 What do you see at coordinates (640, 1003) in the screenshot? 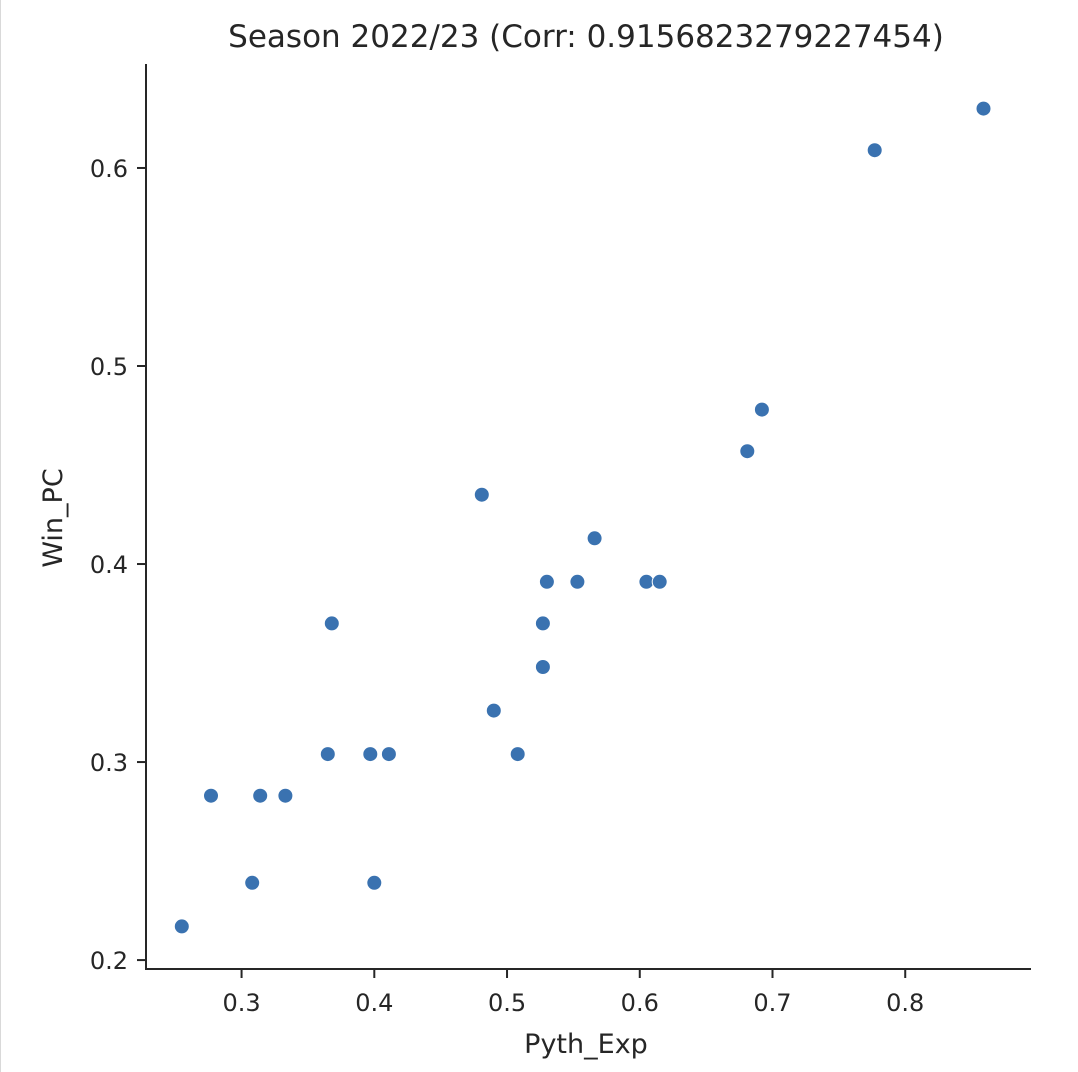
I see `x-tick-label: 0.6` at bounding box center [640, 1003].